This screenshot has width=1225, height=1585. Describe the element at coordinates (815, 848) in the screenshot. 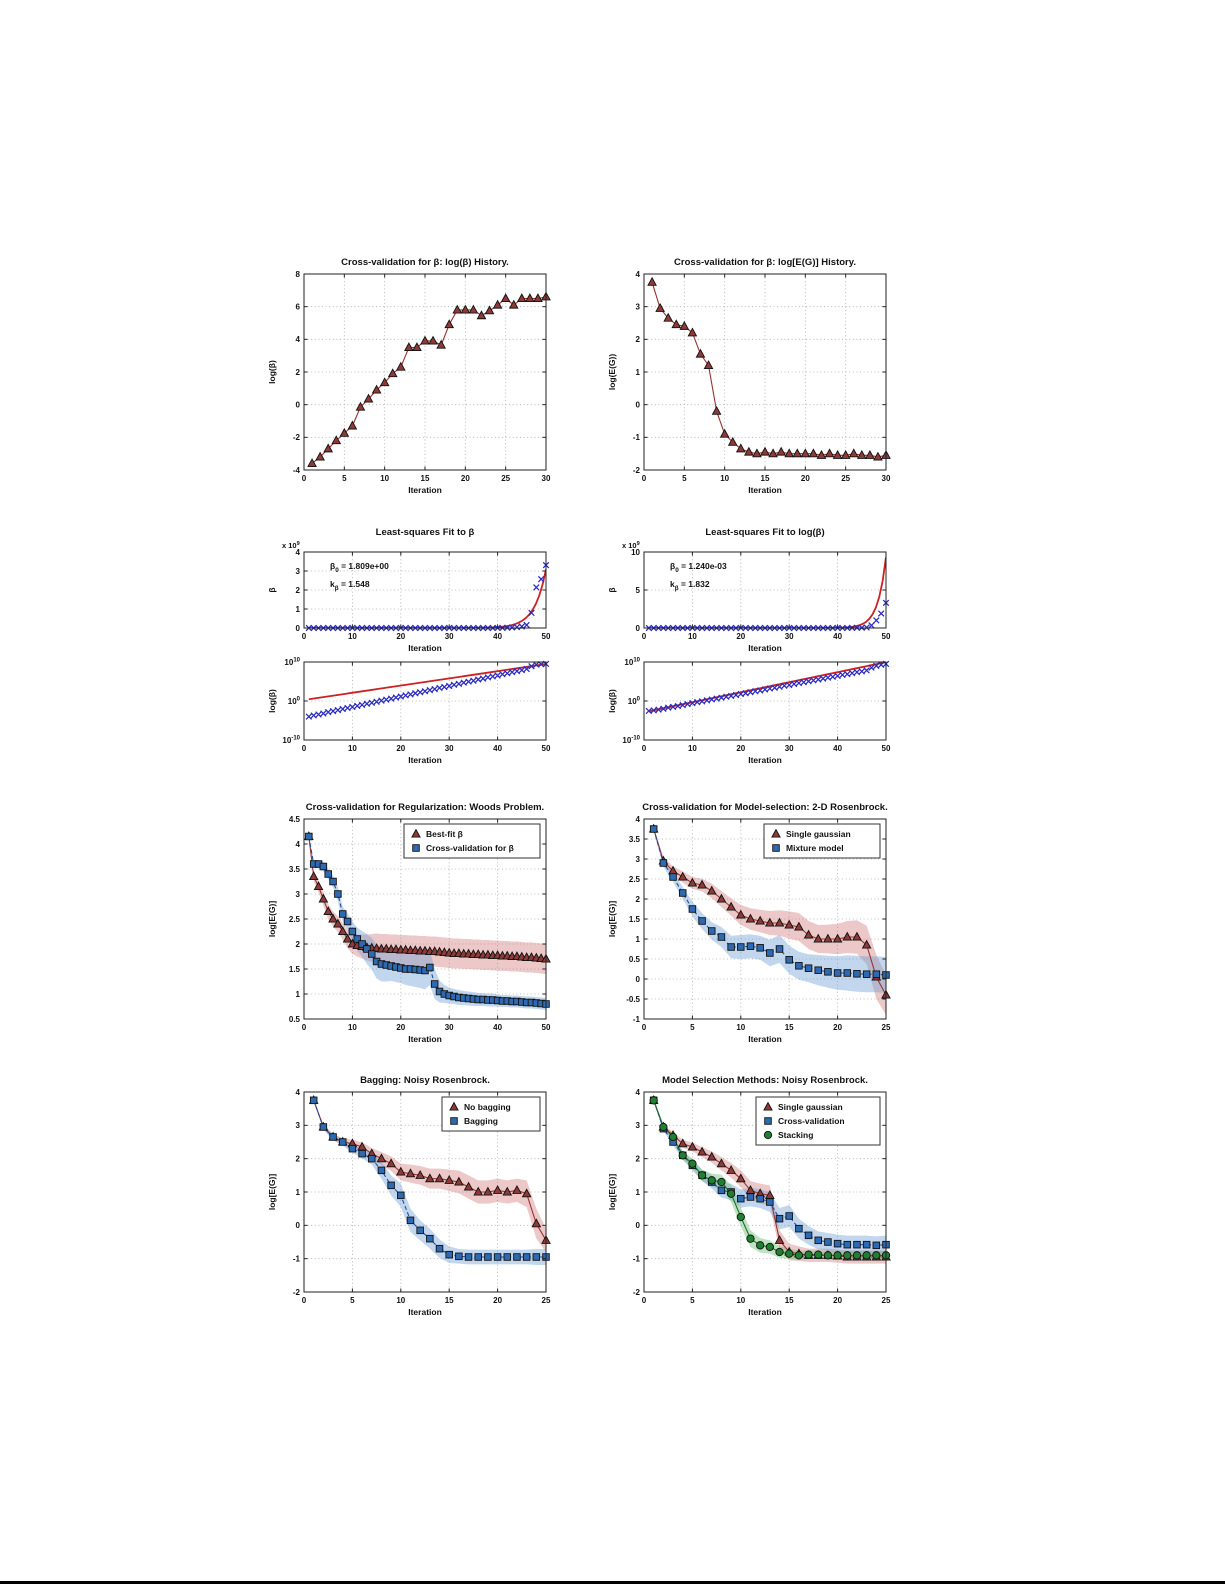

I see `svg-text: Mixture model` at that location.